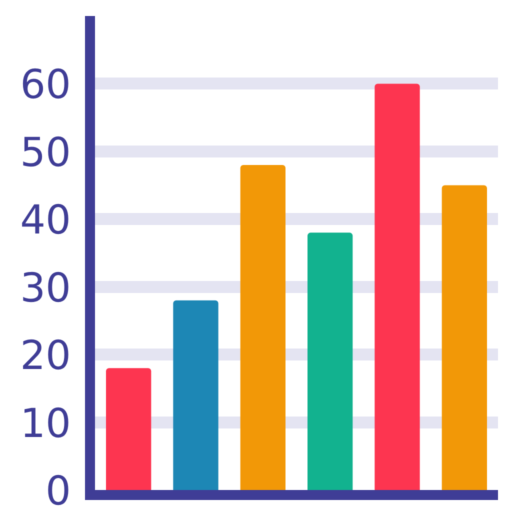 The width and height of the screenshot is (512, 512). I want to click on y-tick-label: 30, so click(45, 288).